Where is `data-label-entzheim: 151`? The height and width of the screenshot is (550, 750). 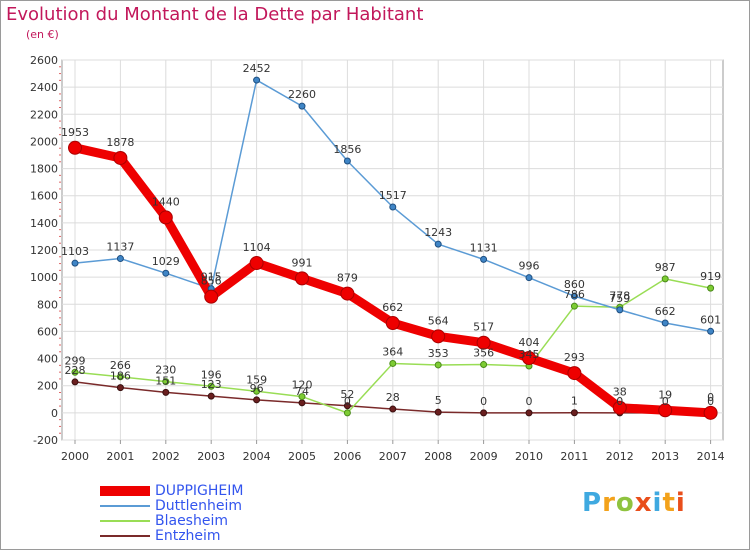 data-label-entzheim: 151 is located at coordinates (165, 380).